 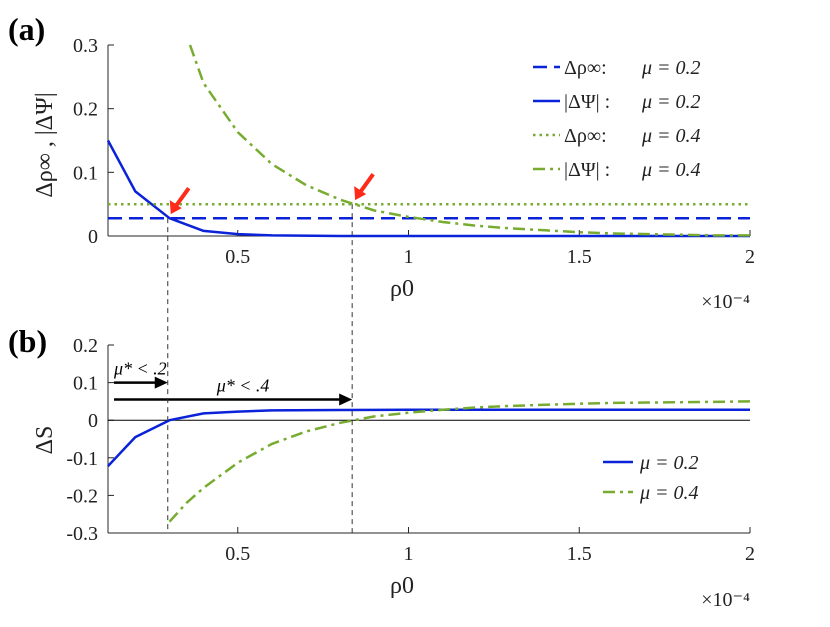 I want to click on panel-b-legend-label: μ = 0.4, so click(x=669, y=493).